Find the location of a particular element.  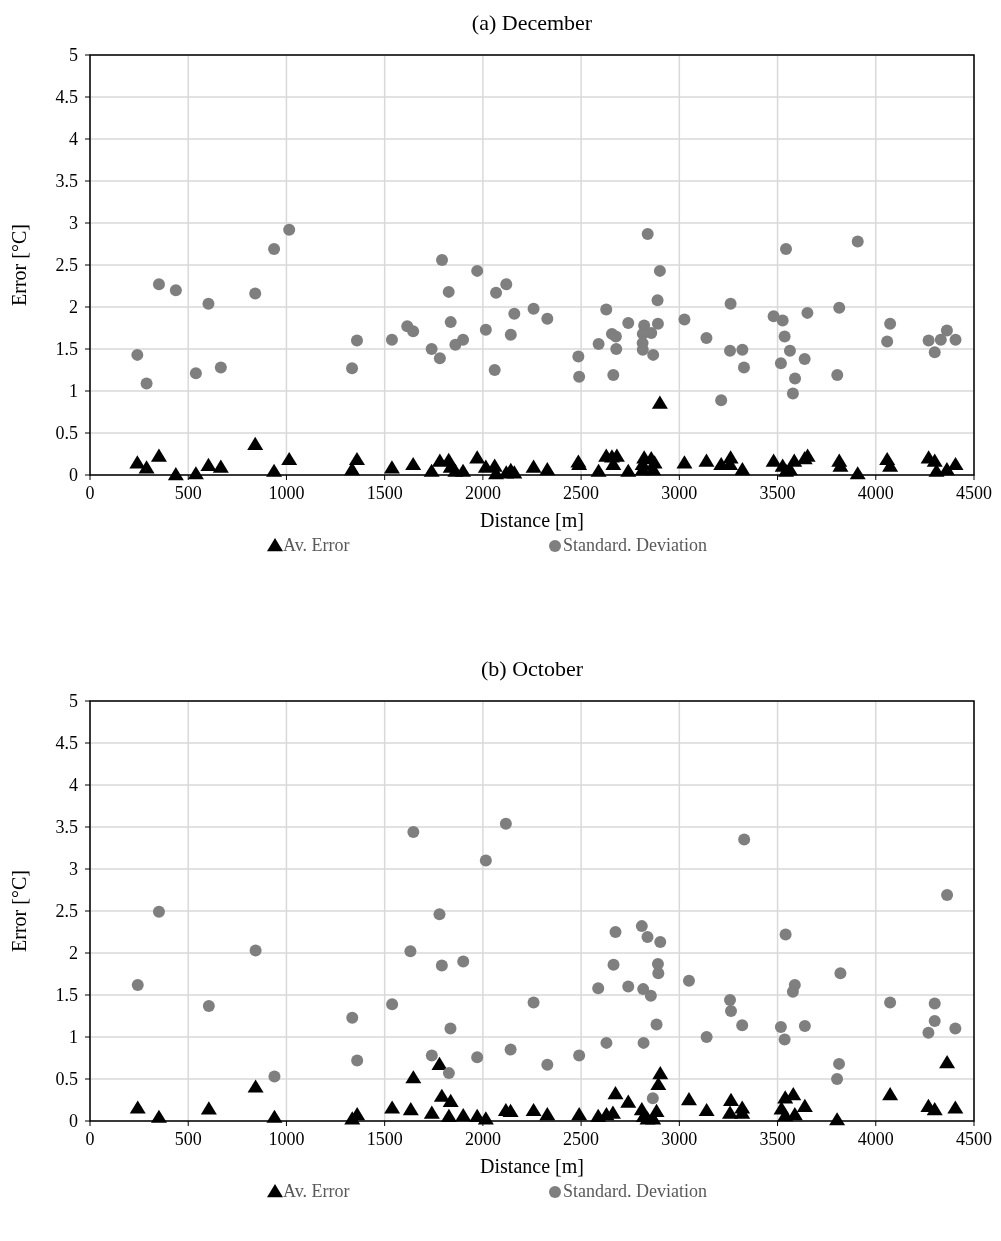

x-tick-label: 4000 is located at coordinates (875, 493).